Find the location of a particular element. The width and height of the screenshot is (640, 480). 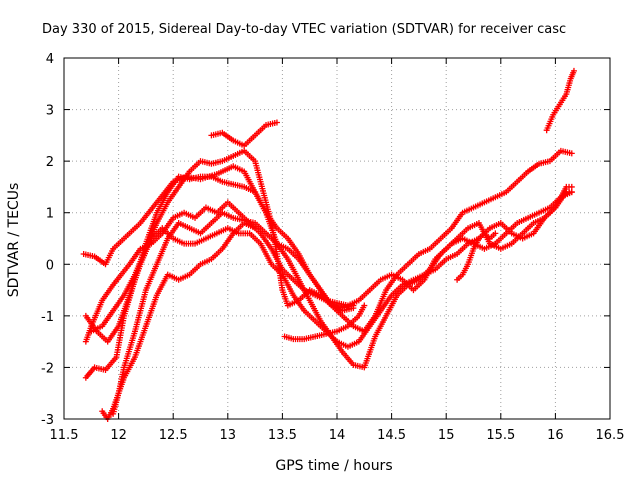

x-tick-label: 15 is located at coordinates (446, 435).